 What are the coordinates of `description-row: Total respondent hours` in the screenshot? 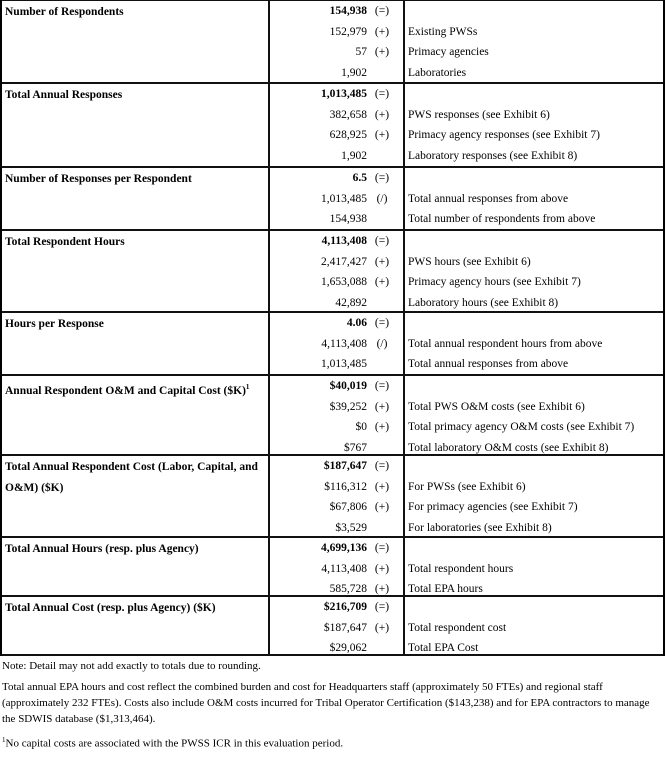 It's located at (535, 569).